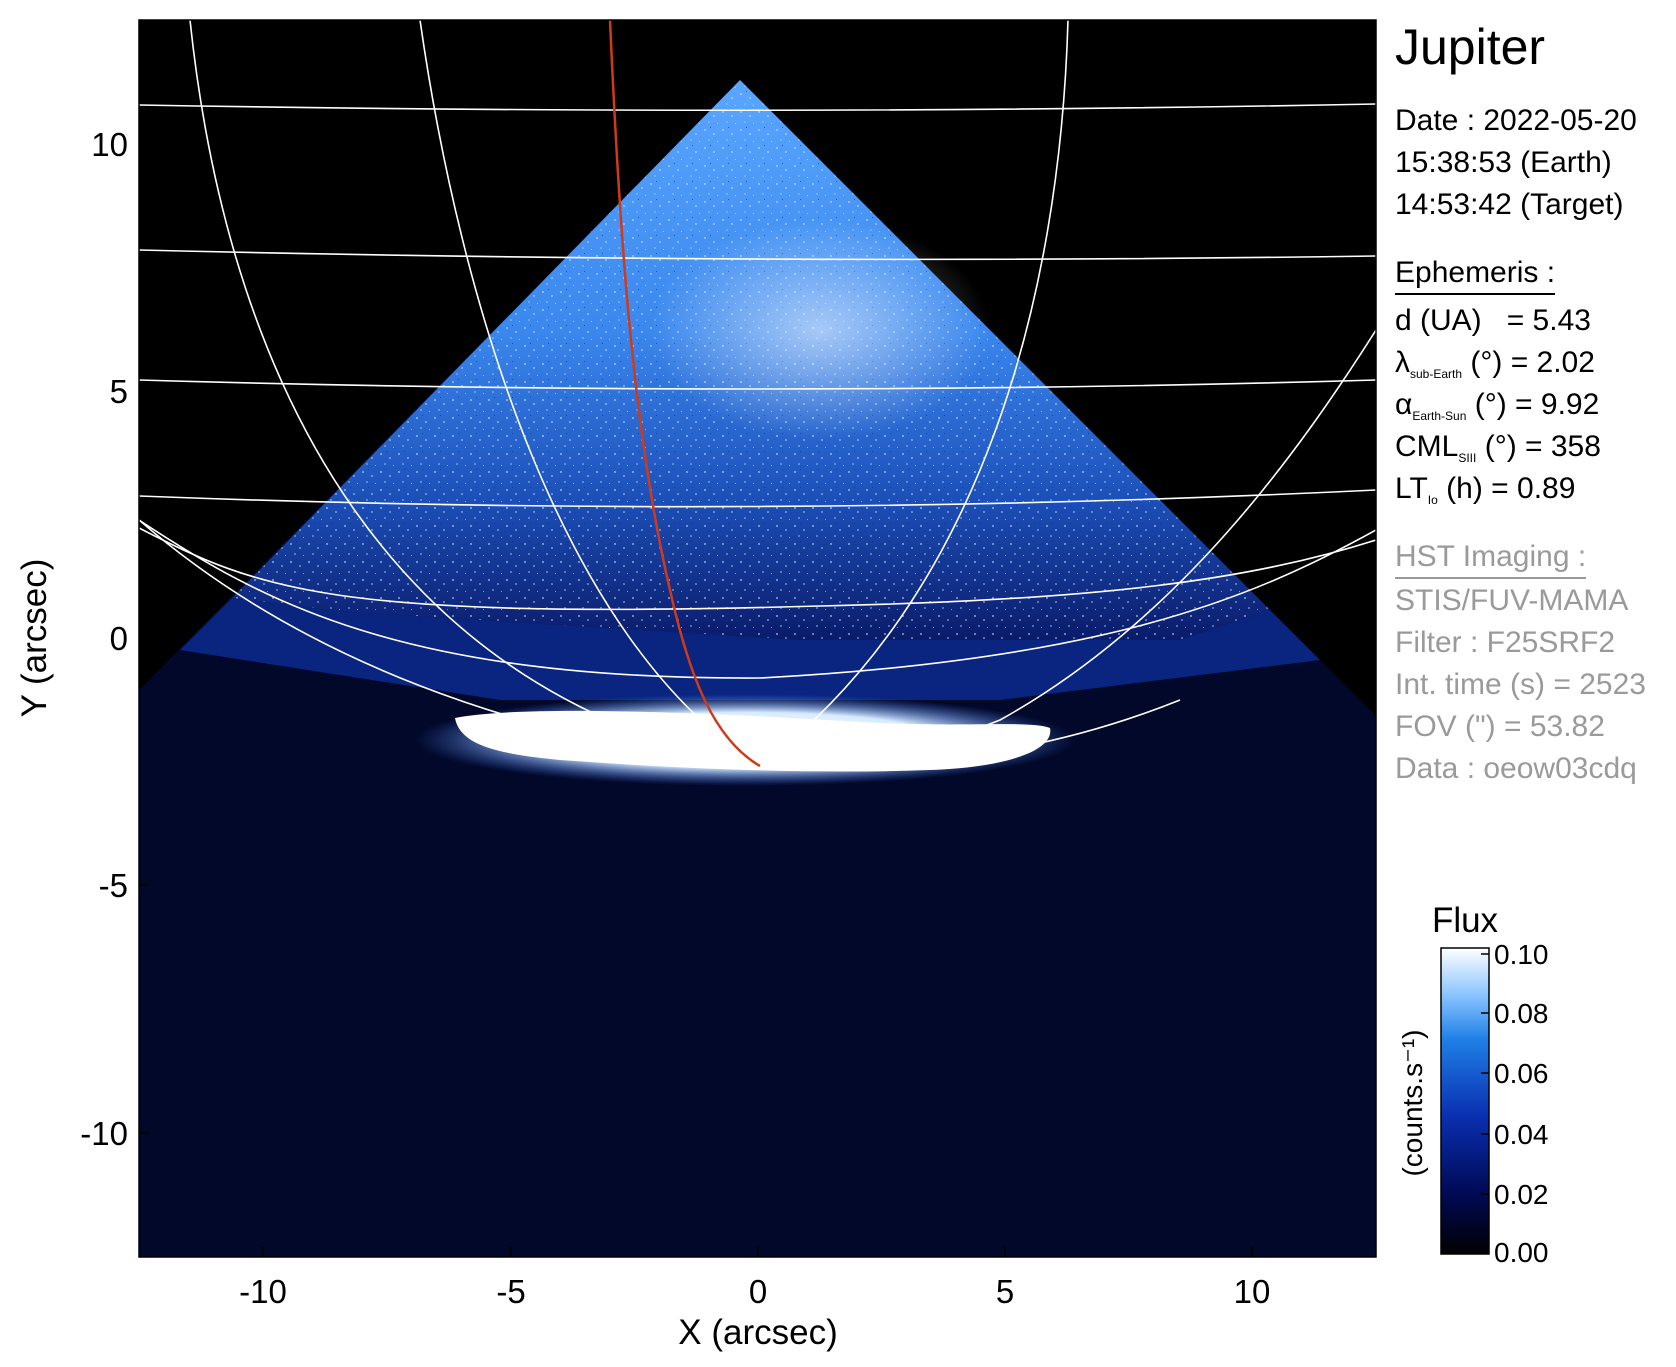 Image resolution: width=1676 pixels, height=1367 pixels. What do you see at coordinates (1521, 1194) in the screenshot?
I see `colorbar-tick: 0.02` at bounding box center [1521, 1194].